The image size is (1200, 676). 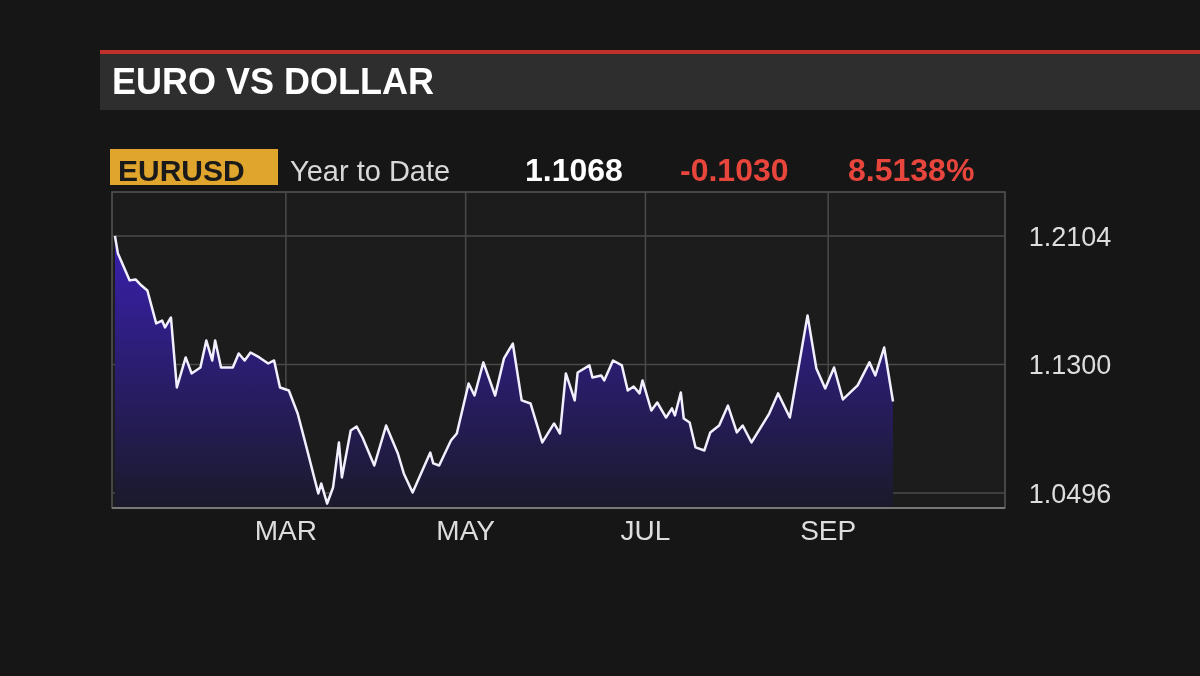 I want to click on x-tick-label: MAY, so click(x=466, y=530).